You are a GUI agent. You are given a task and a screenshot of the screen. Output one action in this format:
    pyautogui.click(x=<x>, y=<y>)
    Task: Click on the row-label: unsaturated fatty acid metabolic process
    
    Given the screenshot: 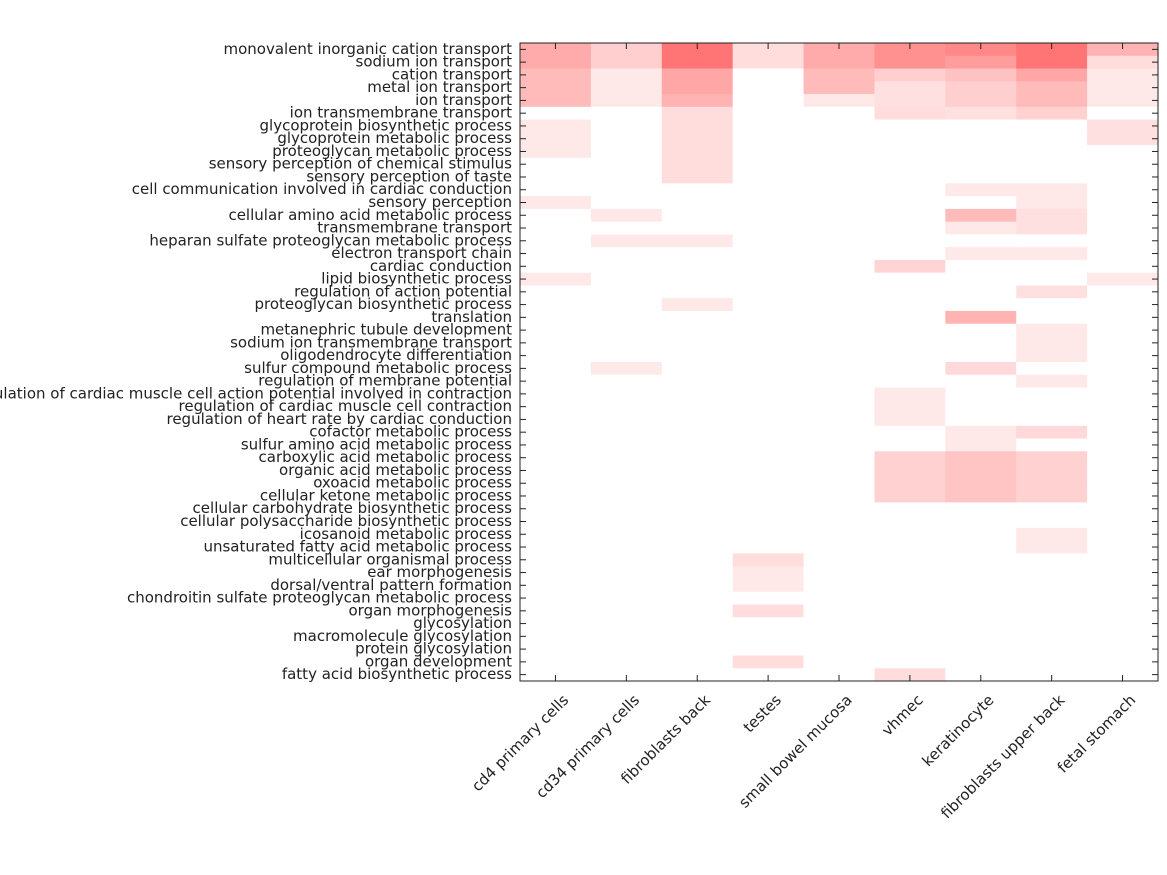 What is the action you would take?
    pyautogui.click(x=357, y=547)
    